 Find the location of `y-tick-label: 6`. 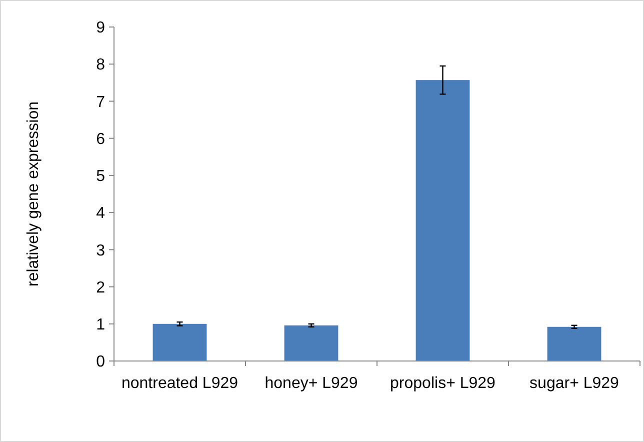

y-tick-label: 6 is located at coordinates (101, 139).